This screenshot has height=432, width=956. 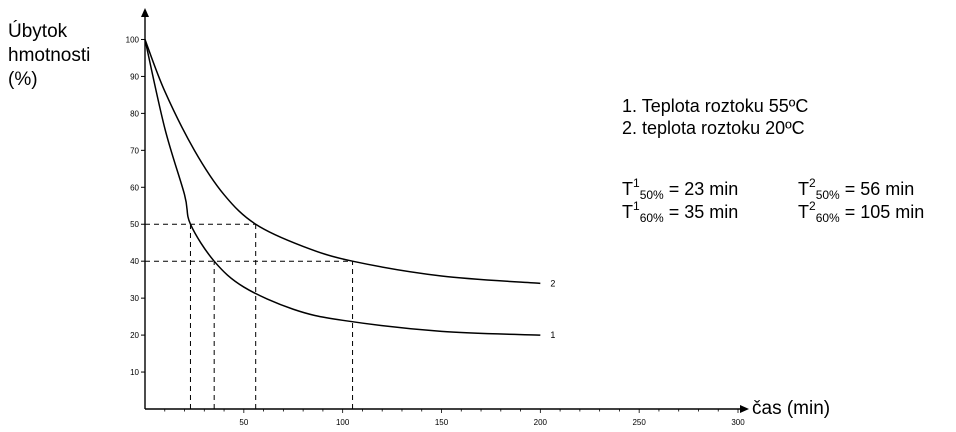 I want to click on y-tick-label: 40, so click(x=134, y=261).